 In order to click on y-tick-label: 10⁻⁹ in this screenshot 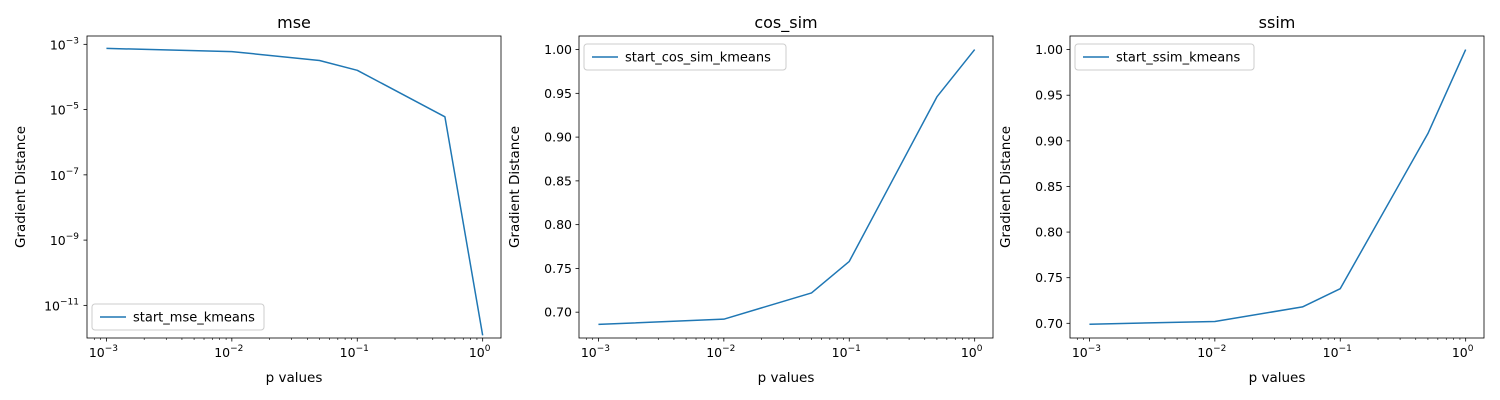, I will do `click(64, 240)`.